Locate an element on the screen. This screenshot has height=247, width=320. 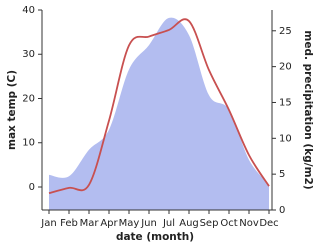
x-tick-label: Oct is located at coordinates (228, 223).